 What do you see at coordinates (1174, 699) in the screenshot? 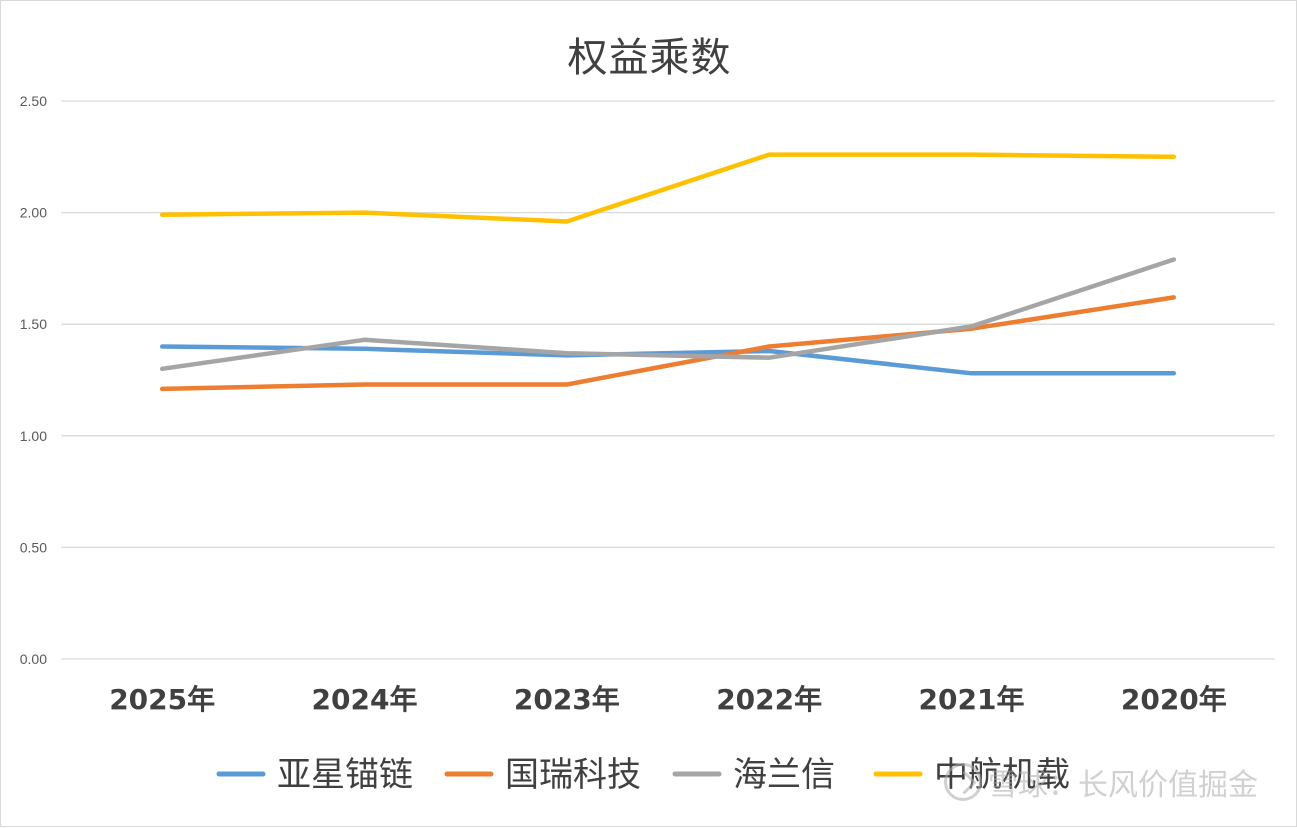
I see `x-tick-label: 2020年` at bounding box center [1174, 699].